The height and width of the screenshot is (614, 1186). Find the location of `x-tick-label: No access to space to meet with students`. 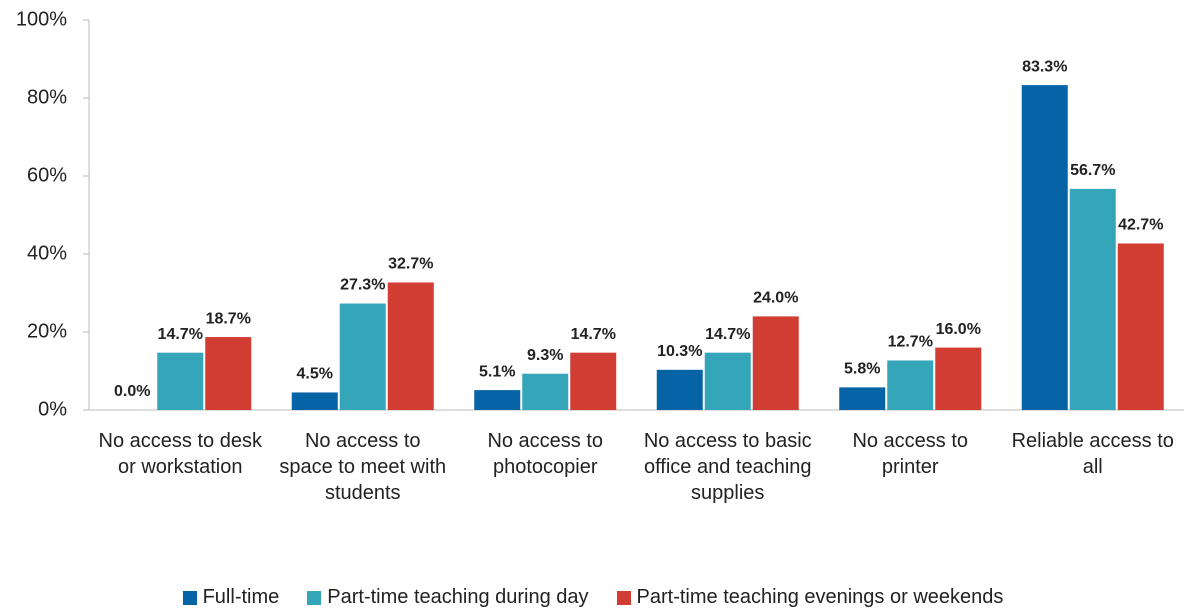

x-tick-label: No access to space to meet with students is located at coordinates (363, 467).